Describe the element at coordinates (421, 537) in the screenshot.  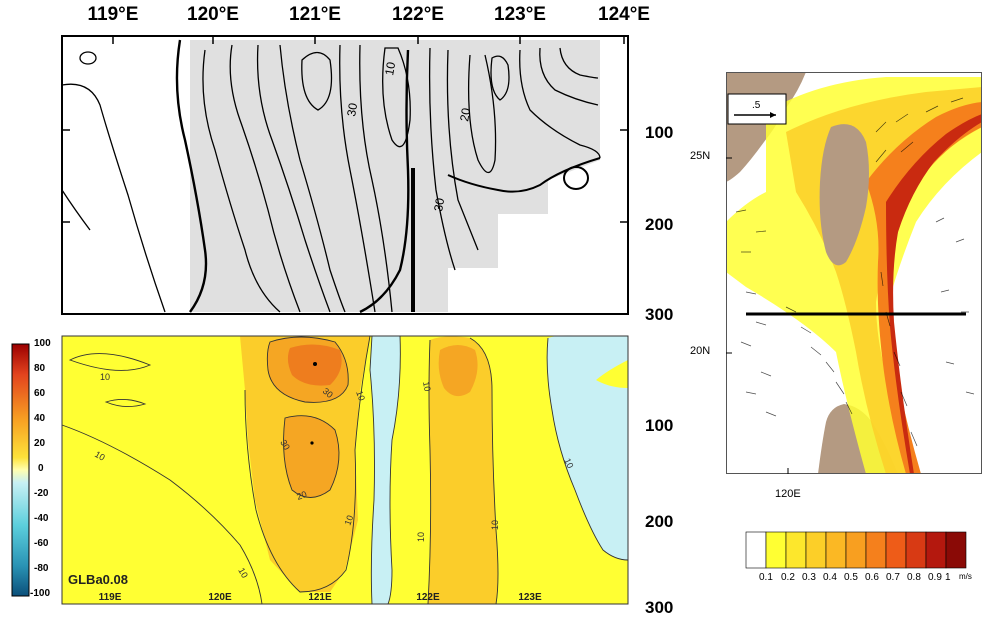
I see `bottom-contour-label-9: 10` at that location.